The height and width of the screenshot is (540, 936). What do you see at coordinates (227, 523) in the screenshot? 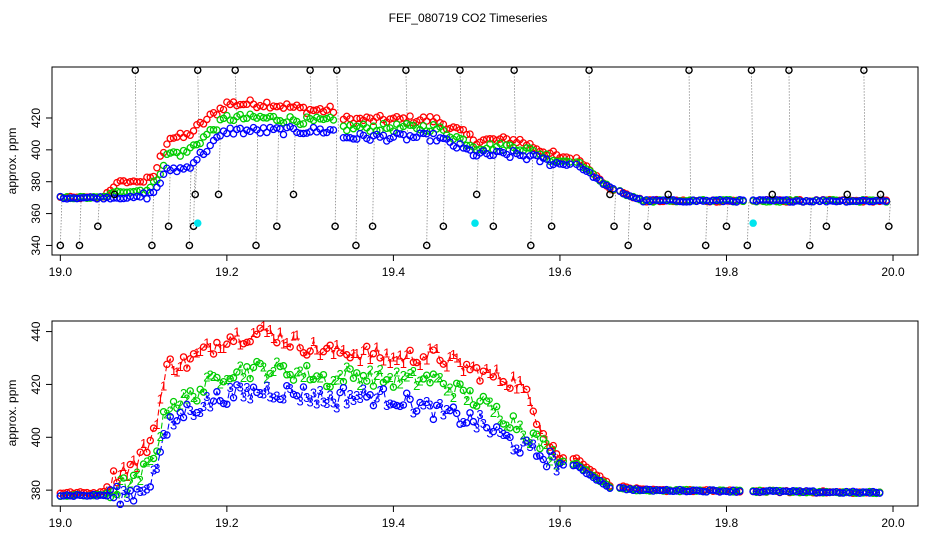
I see `x-tick-label: 19.2` at bounding box center [227, 523].